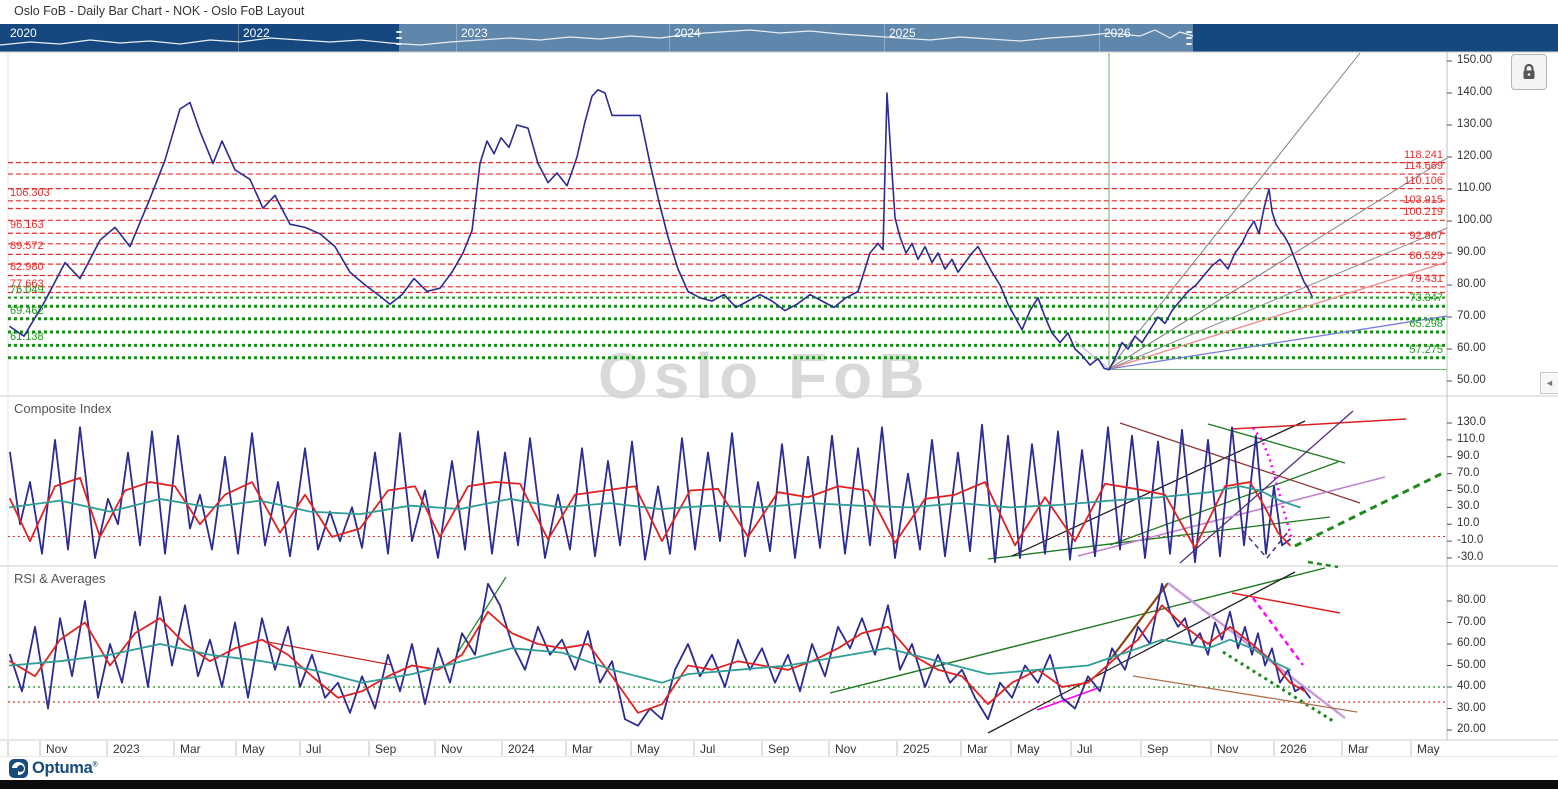  I want to click on axis-tick-label: 10.0, so click(1468, 523).